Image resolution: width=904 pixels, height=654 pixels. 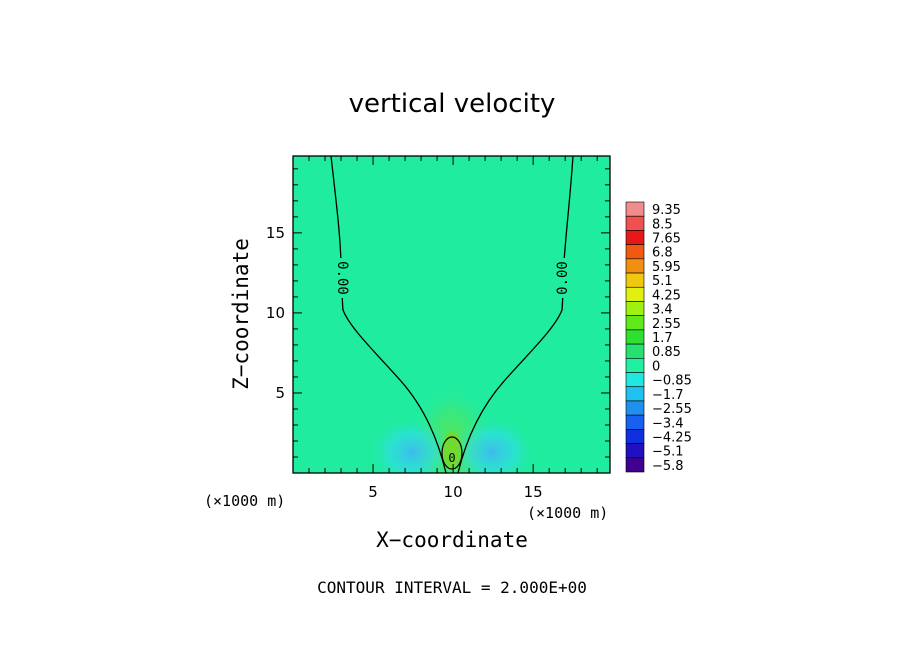 I want to click on x-tick-label: 10, so click(x=453, y=492).